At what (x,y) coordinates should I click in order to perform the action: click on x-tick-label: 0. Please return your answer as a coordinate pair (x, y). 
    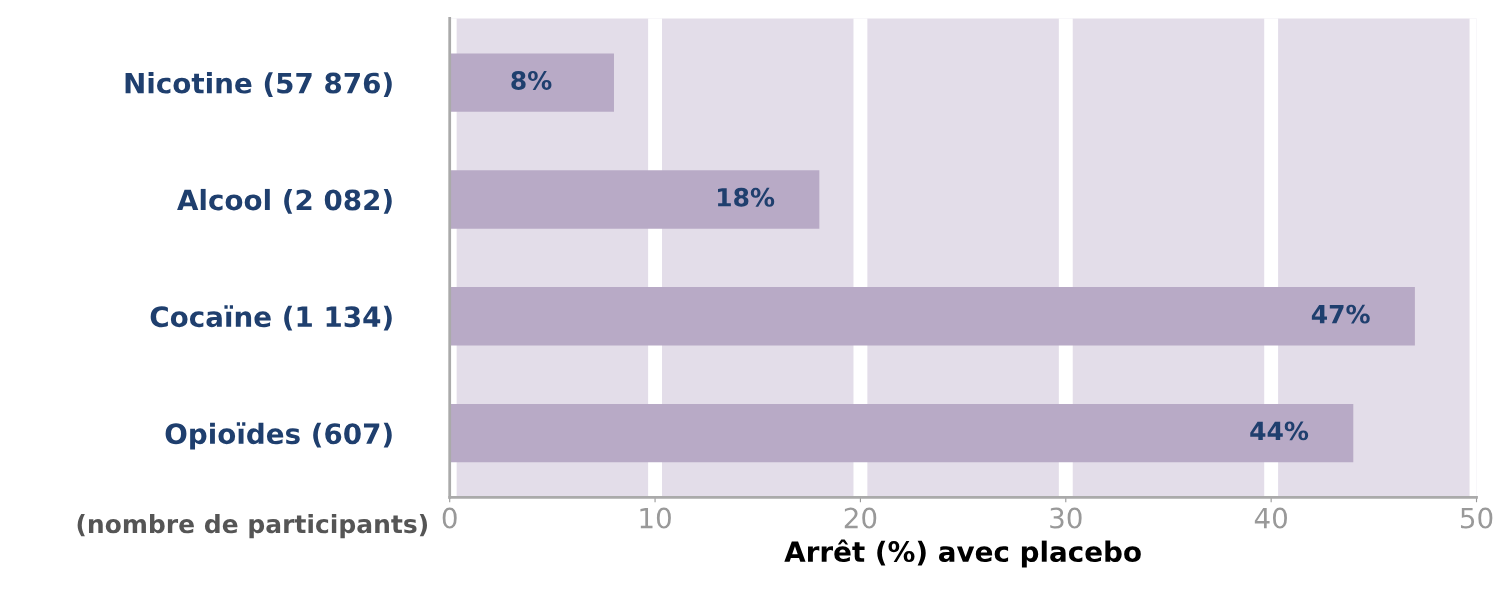
    Looking at the image, I should click on (449, 518).